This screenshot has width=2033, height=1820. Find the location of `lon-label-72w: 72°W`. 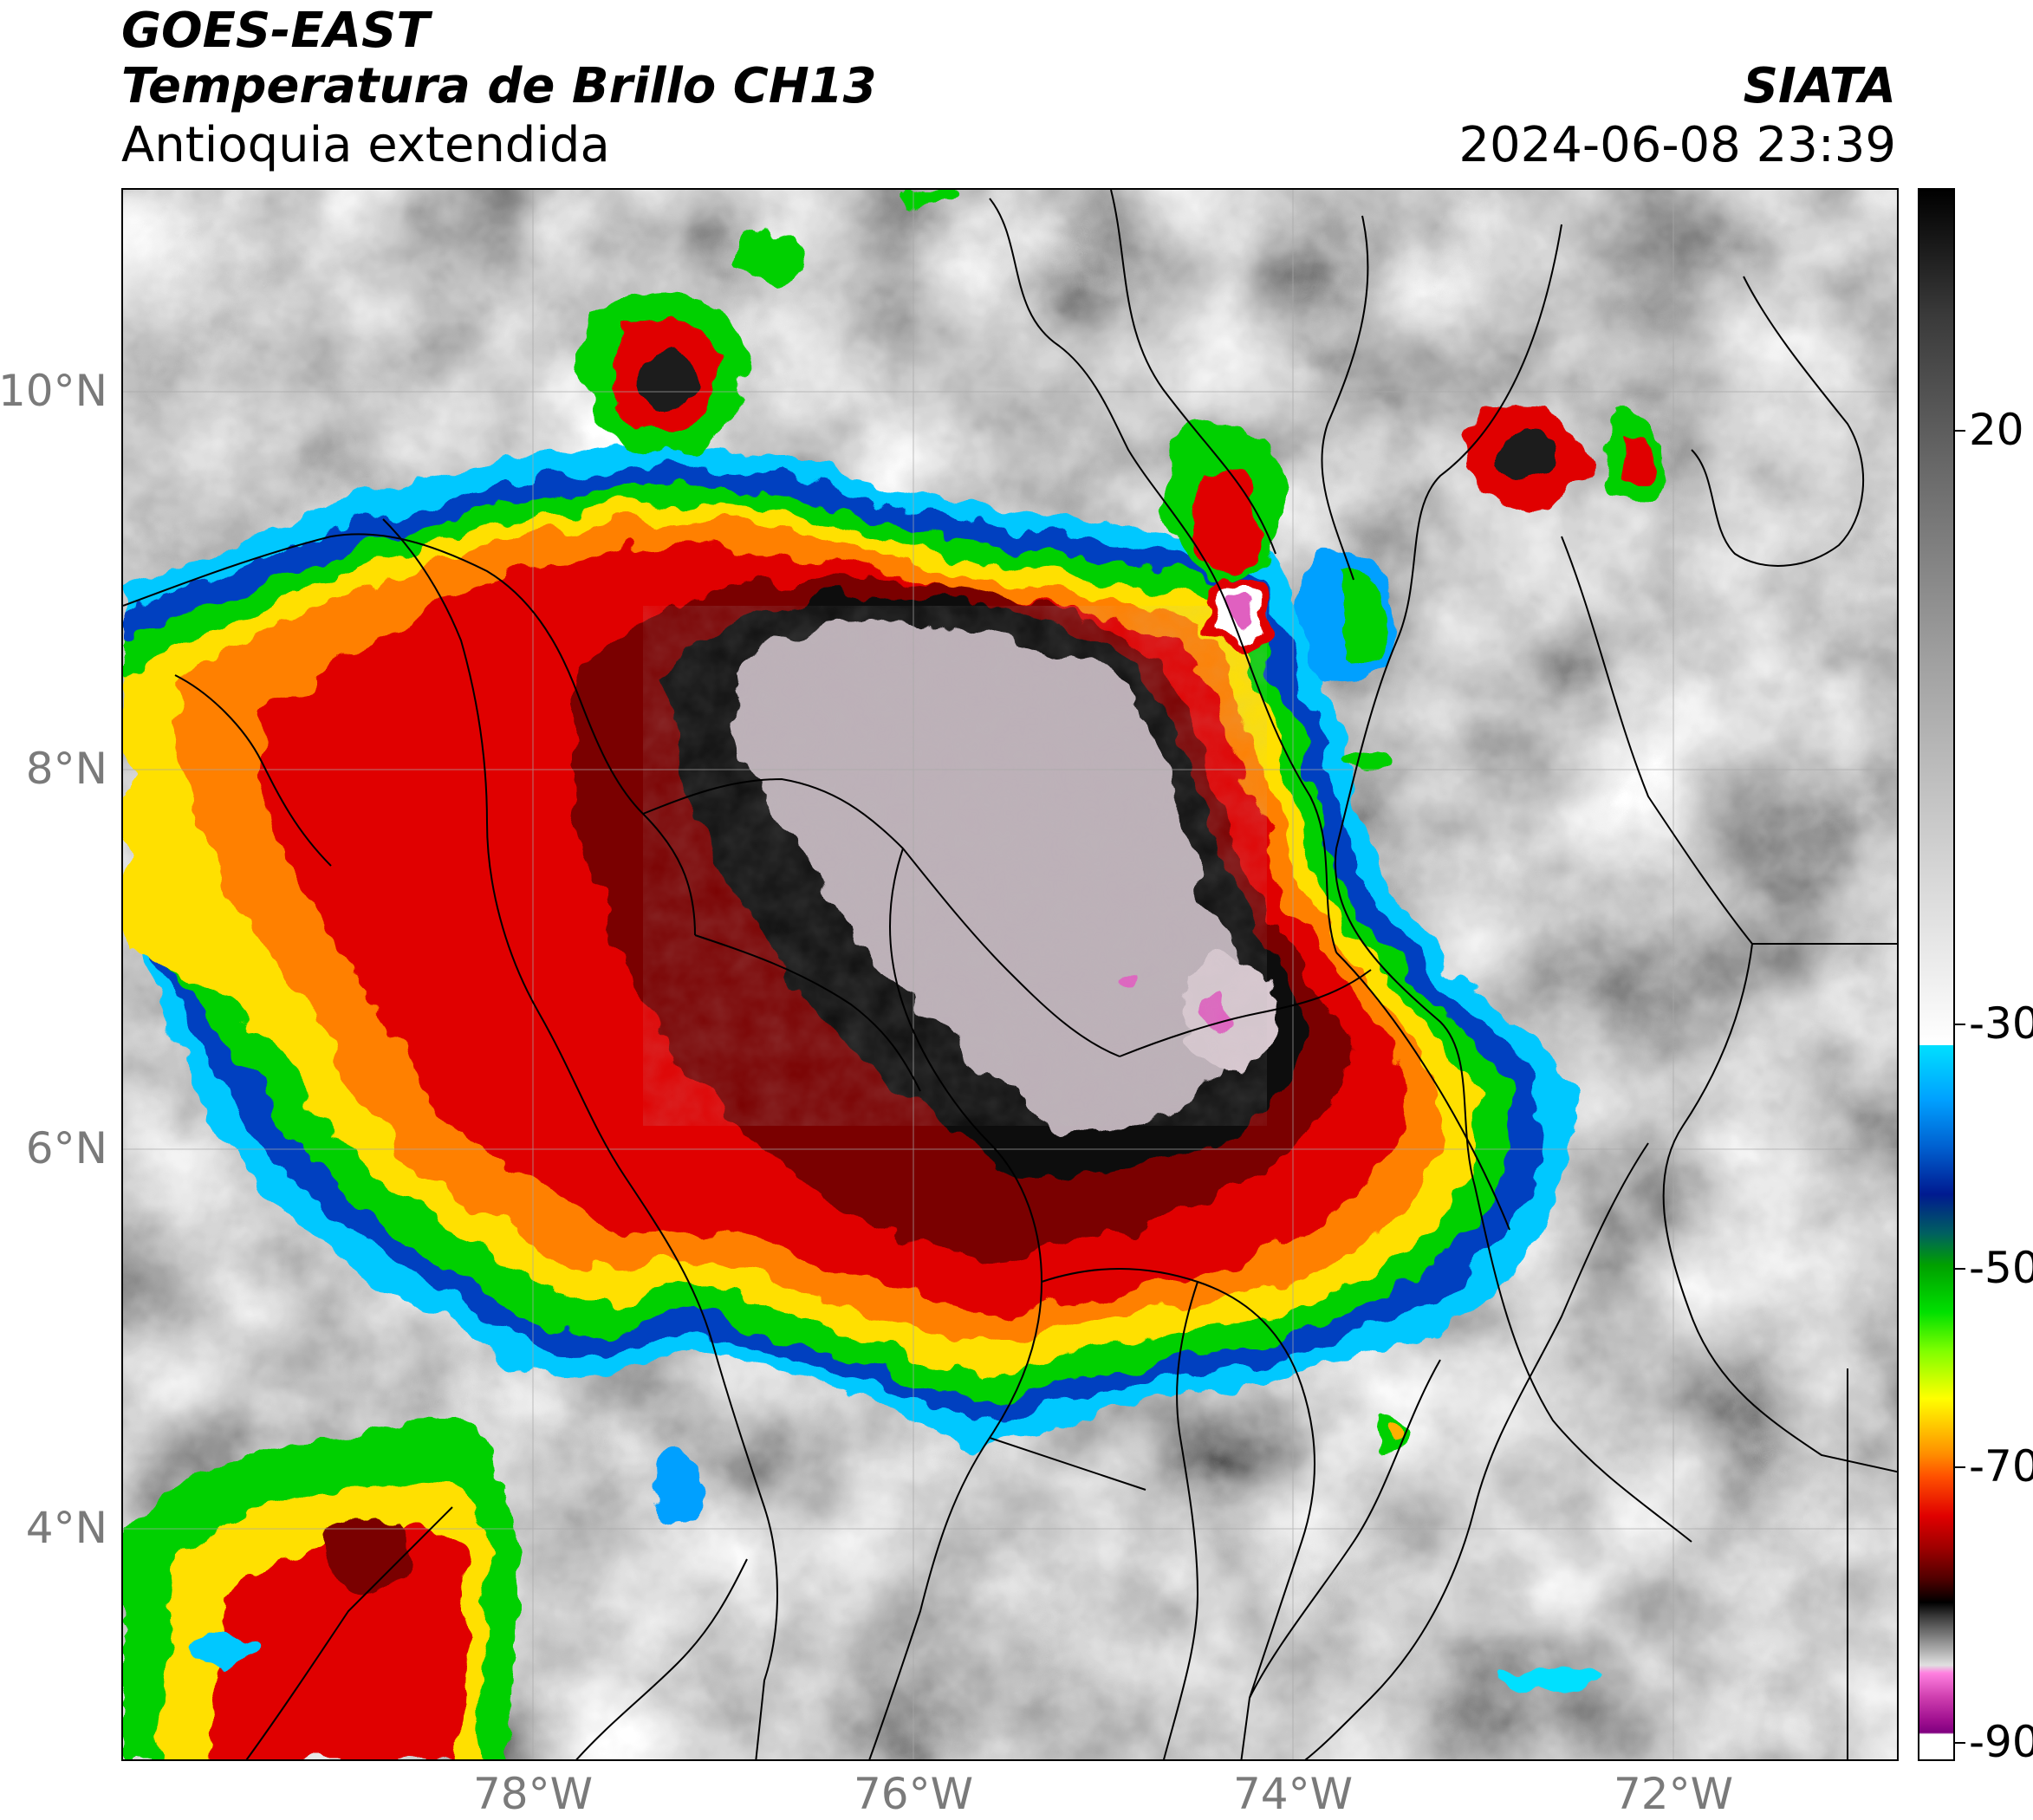

lon-label-72w: 72°W is located at coordinates (1673, 1794).